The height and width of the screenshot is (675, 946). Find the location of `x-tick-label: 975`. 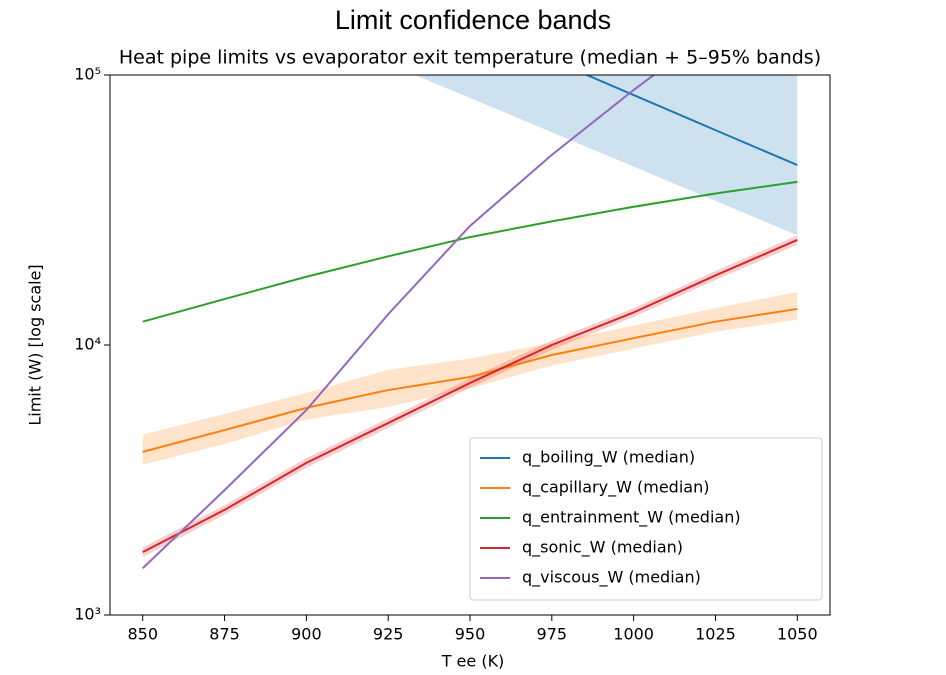

x-tick-label: 975 is located at coordinates (552, 634).